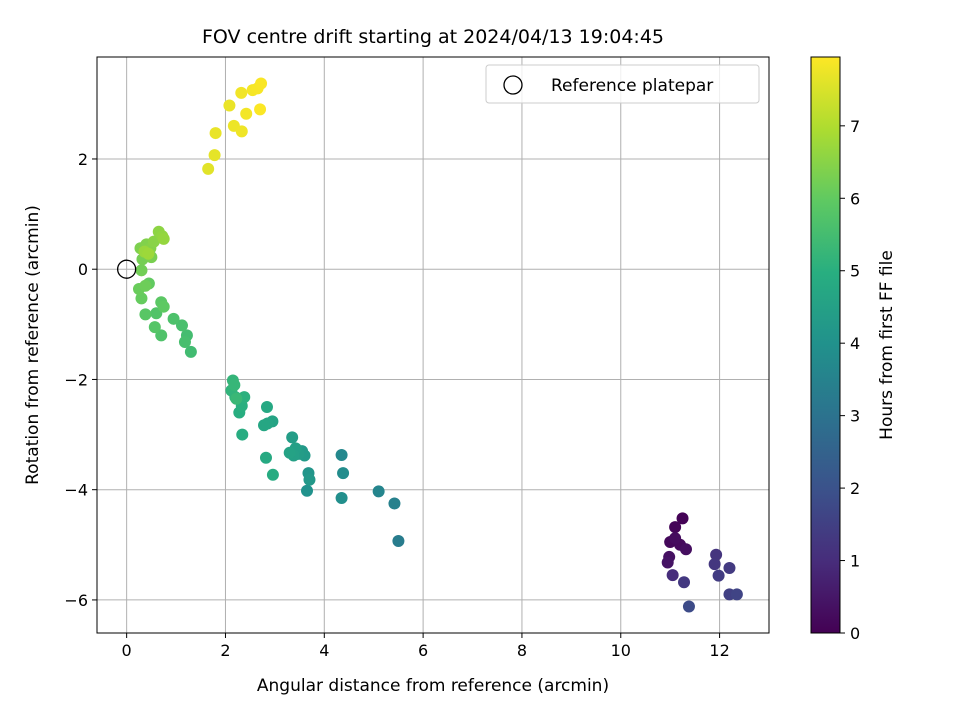 This screenshot has width=960, height=720. Describe the element at coordinates (855, 488) in the screenshot. I see `colorbar-tick-label: 2` at that location.